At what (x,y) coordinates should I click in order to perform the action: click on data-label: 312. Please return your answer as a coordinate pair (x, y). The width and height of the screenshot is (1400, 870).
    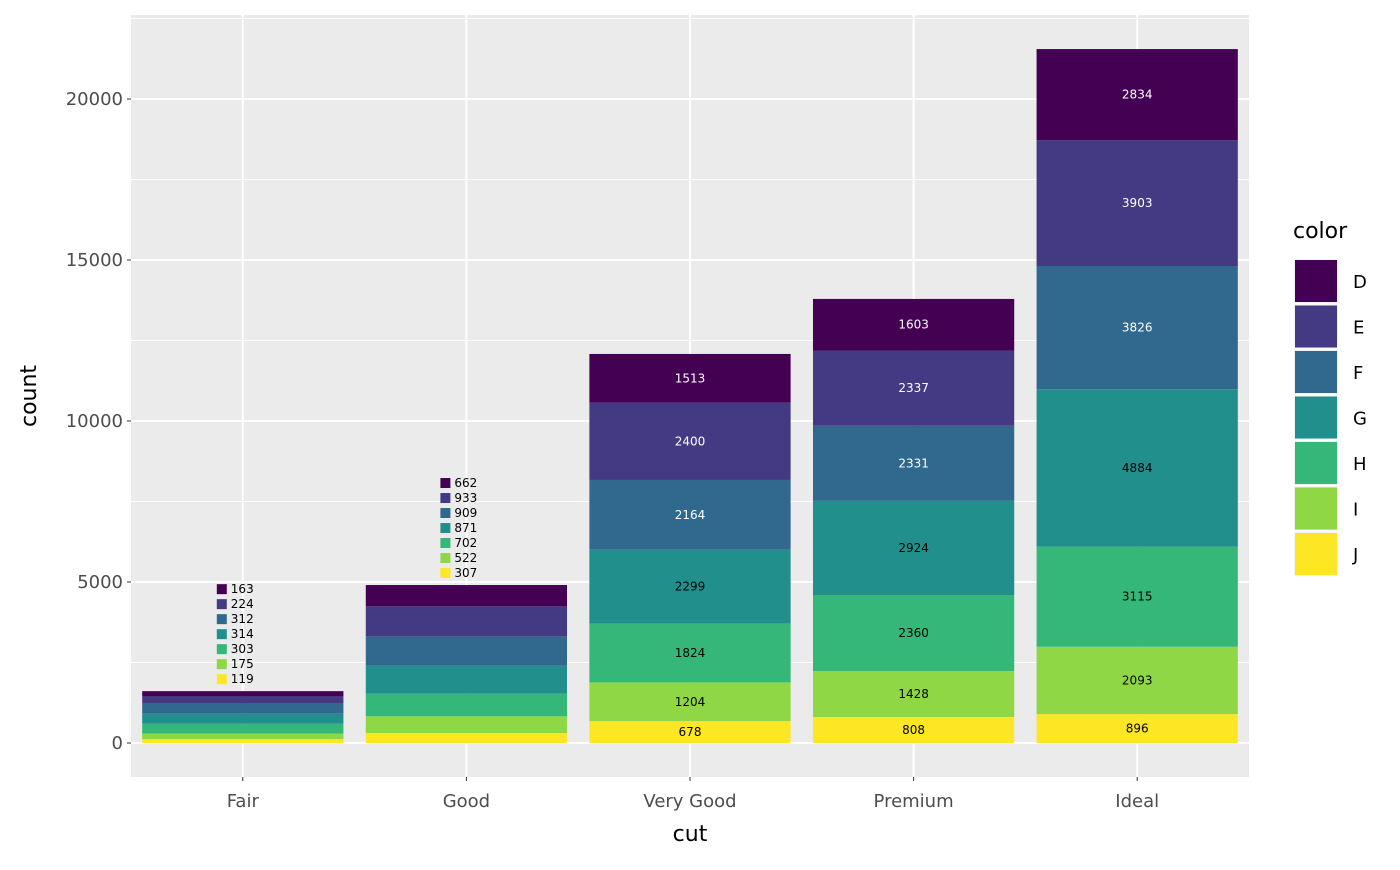
    Looking at the image, I should click on (242, 619).